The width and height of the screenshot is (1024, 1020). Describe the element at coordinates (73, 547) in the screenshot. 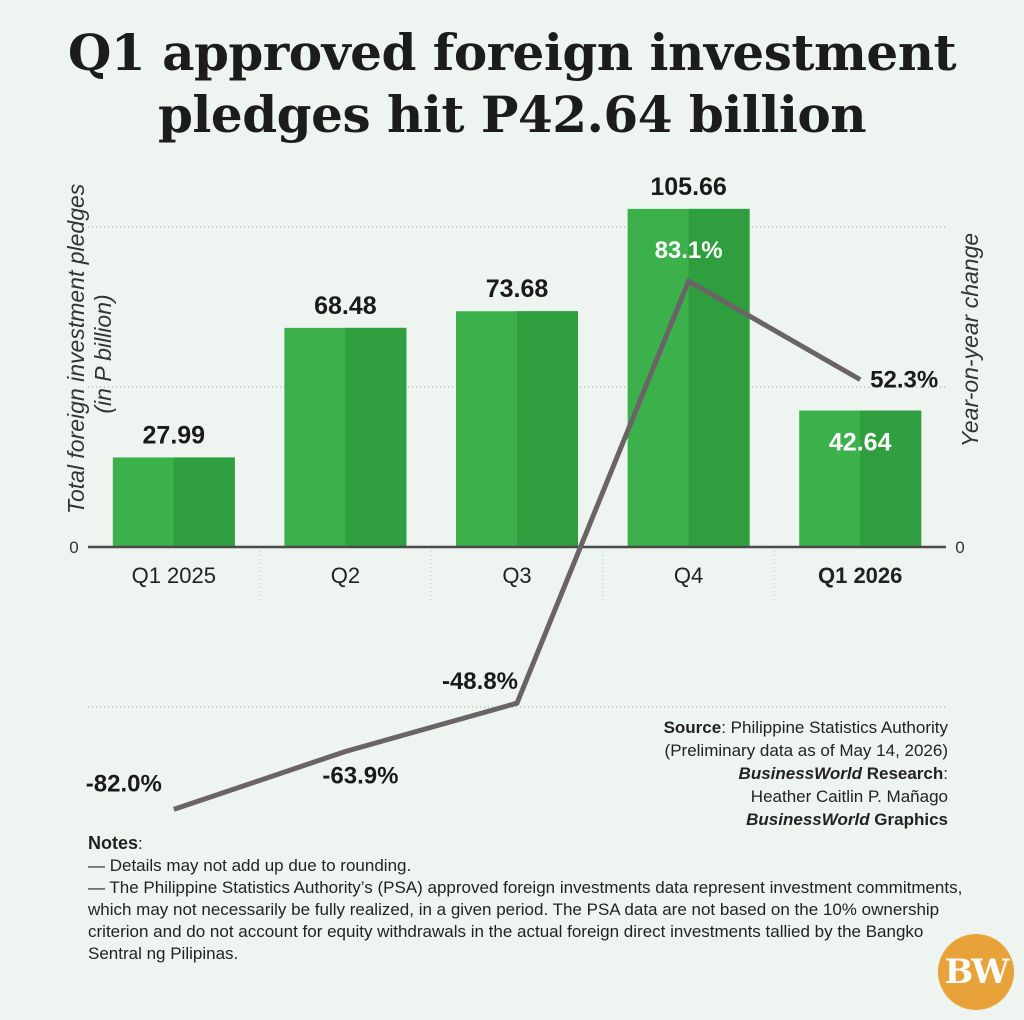

I see `y-left-tick-0: 0` at that location.